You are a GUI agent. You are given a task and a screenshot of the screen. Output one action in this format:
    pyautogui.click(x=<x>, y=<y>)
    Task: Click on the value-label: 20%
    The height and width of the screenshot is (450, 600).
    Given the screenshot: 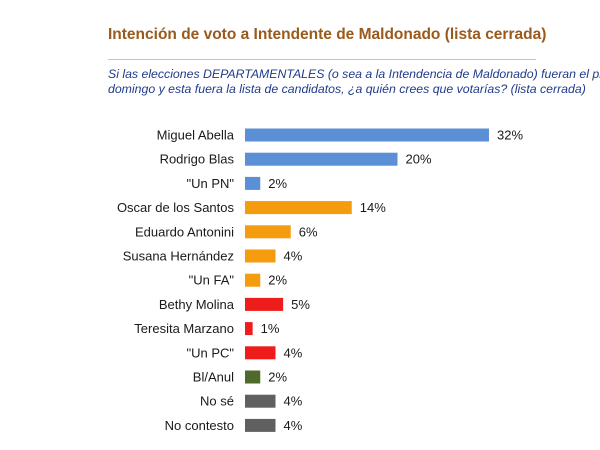 What is the action you would take?
    pyautogui.click(x=419, y=159)
    